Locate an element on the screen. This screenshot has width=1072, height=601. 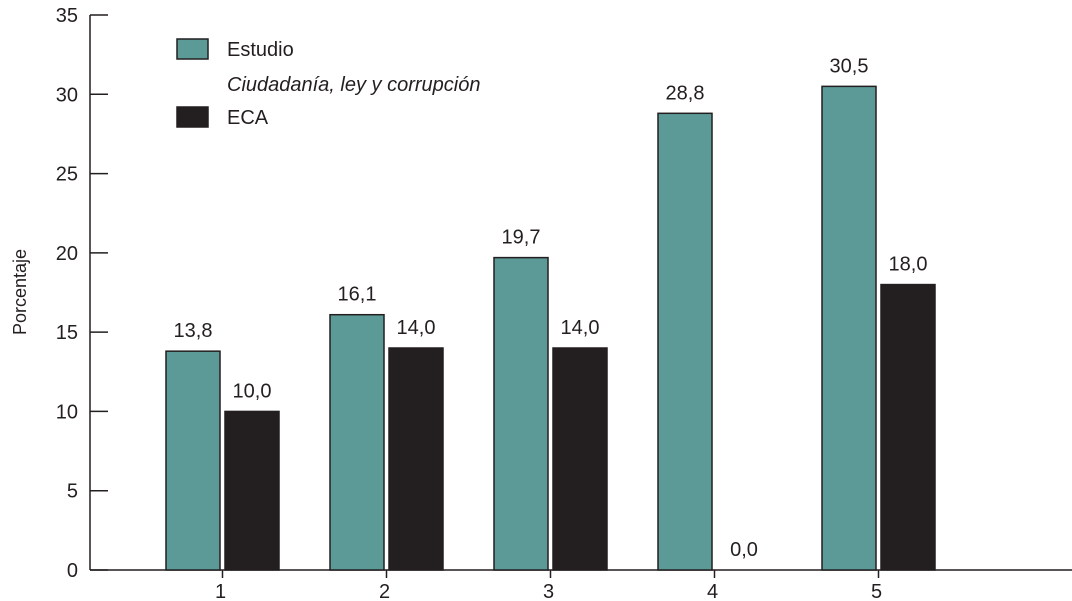
y-tick-label: 35 is located at coordinates (67, 16).